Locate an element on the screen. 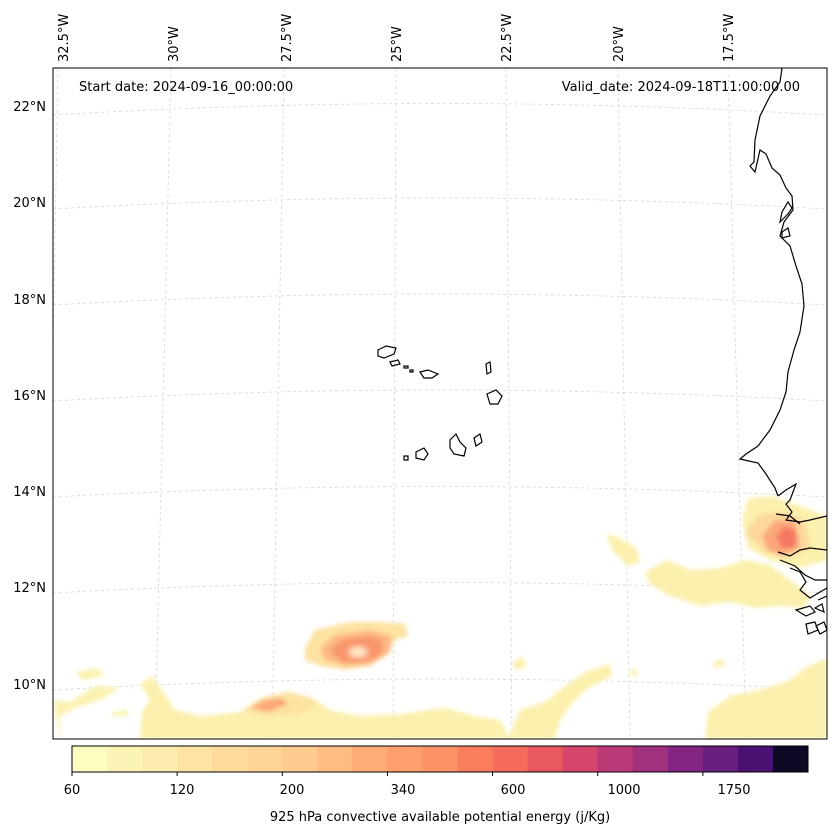 The width and height of the screenshot is (837, 836). lat-label: 14°N is located at coordinates (29, 492).